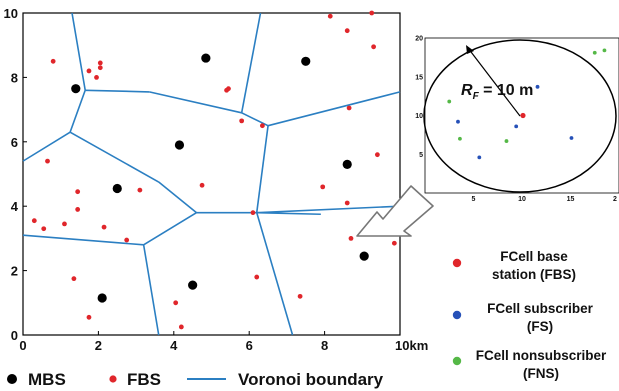 The image size is (619, 391). Describe the element at coordinates (497, 92) in the screenshot. I see `radius-label: RF = 10 m` at that location.